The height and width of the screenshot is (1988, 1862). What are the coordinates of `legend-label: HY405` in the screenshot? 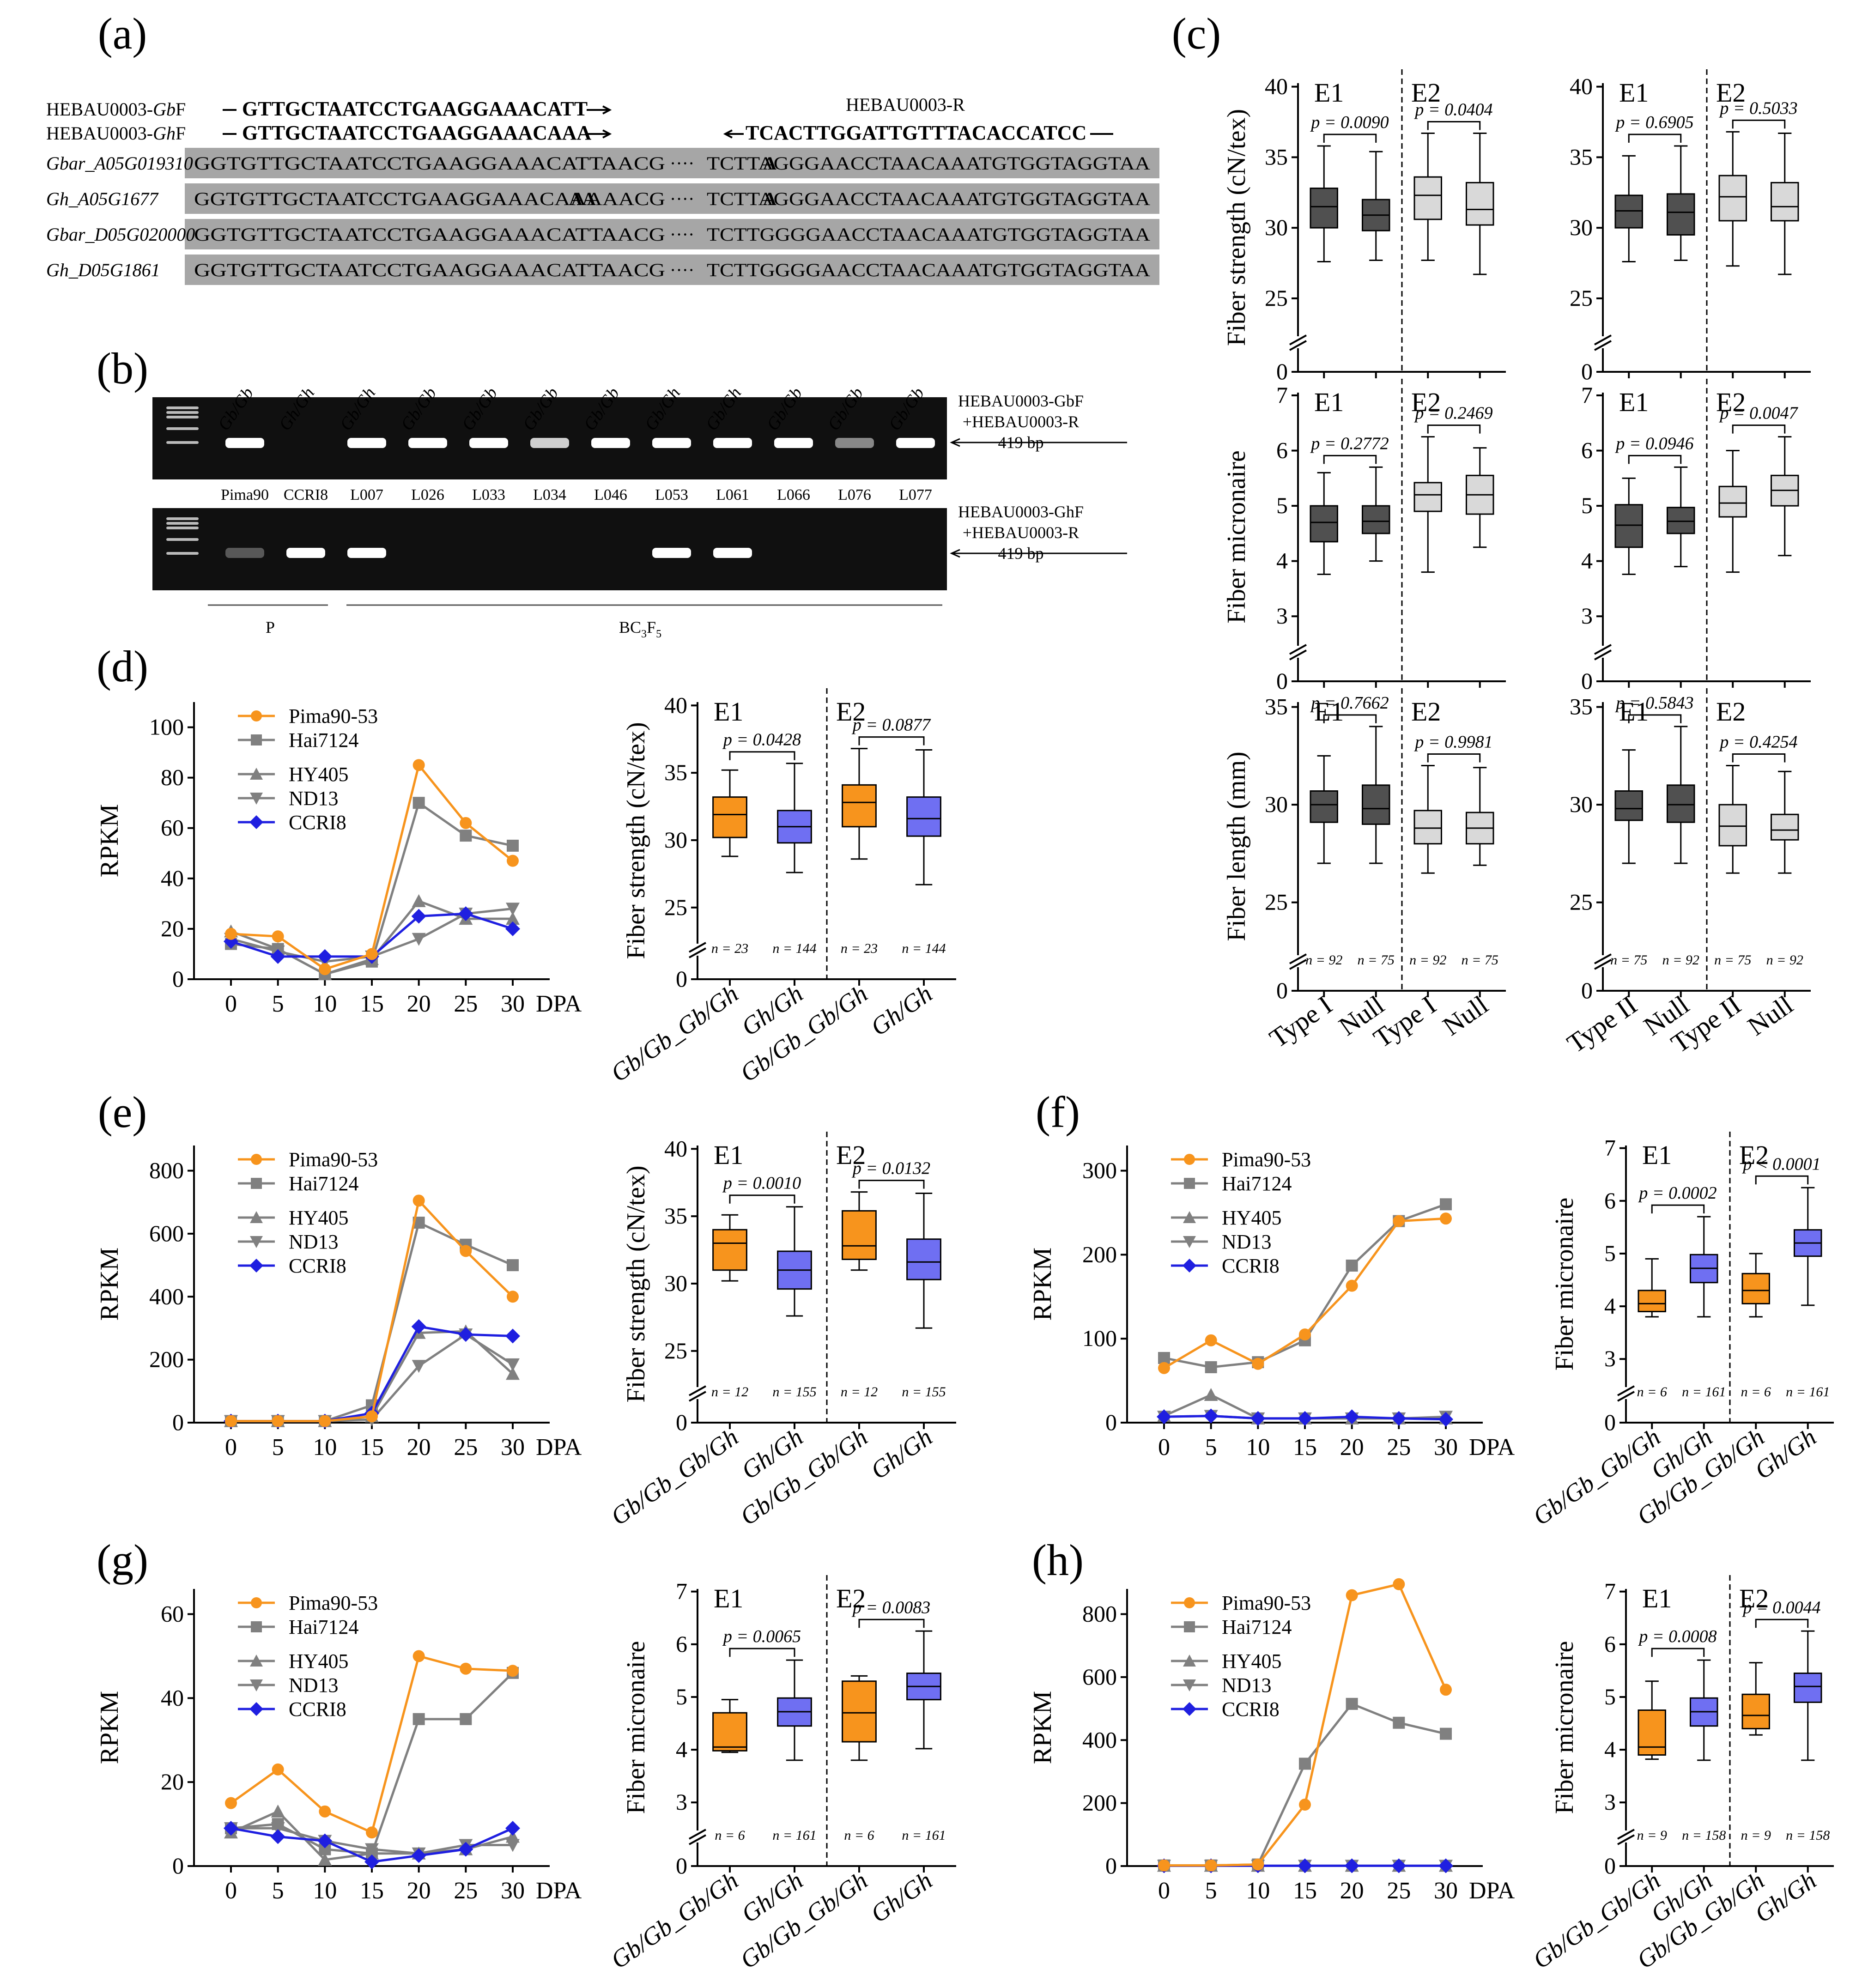 It's located at (1252, 1661).